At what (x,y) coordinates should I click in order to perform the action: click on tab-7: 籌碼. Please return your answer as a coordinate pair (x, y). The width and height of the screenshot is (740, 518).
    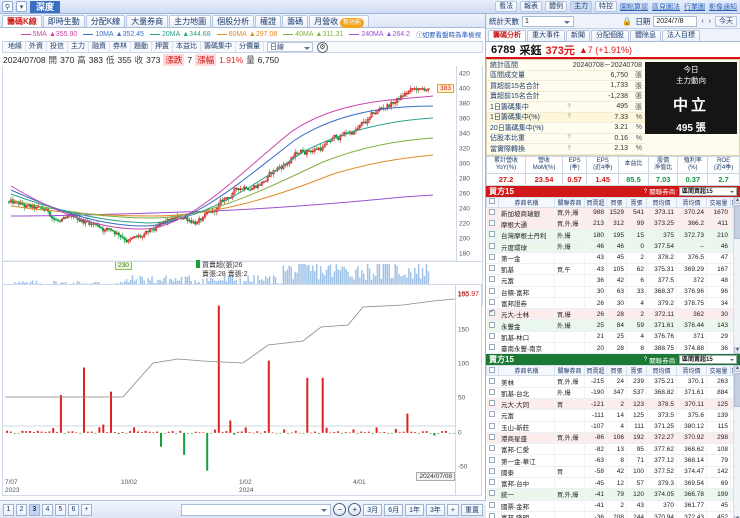
    Looking at the image, I should click on (295, 21).